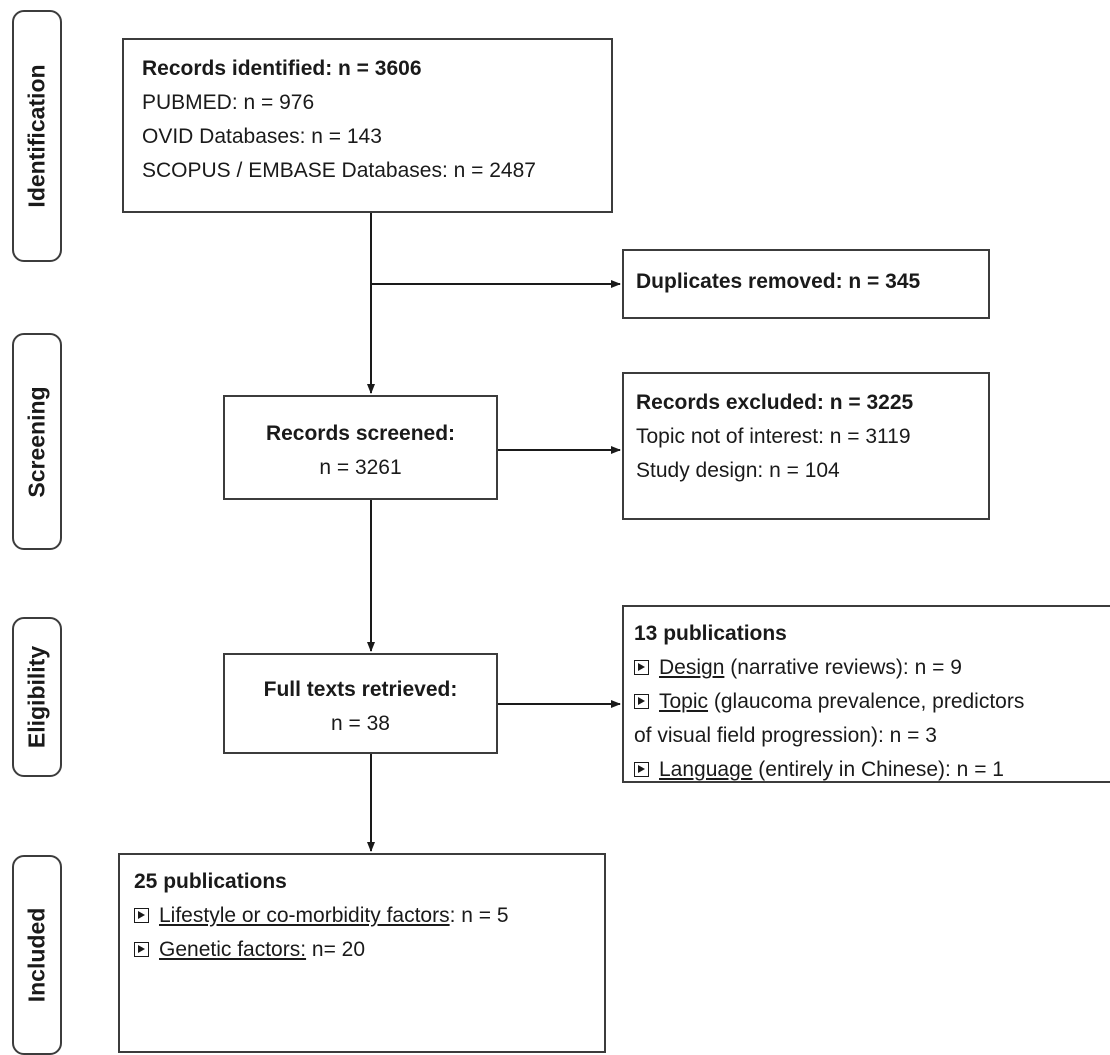  I want to click on full-texts-count: n = 38, so click(360, 723).